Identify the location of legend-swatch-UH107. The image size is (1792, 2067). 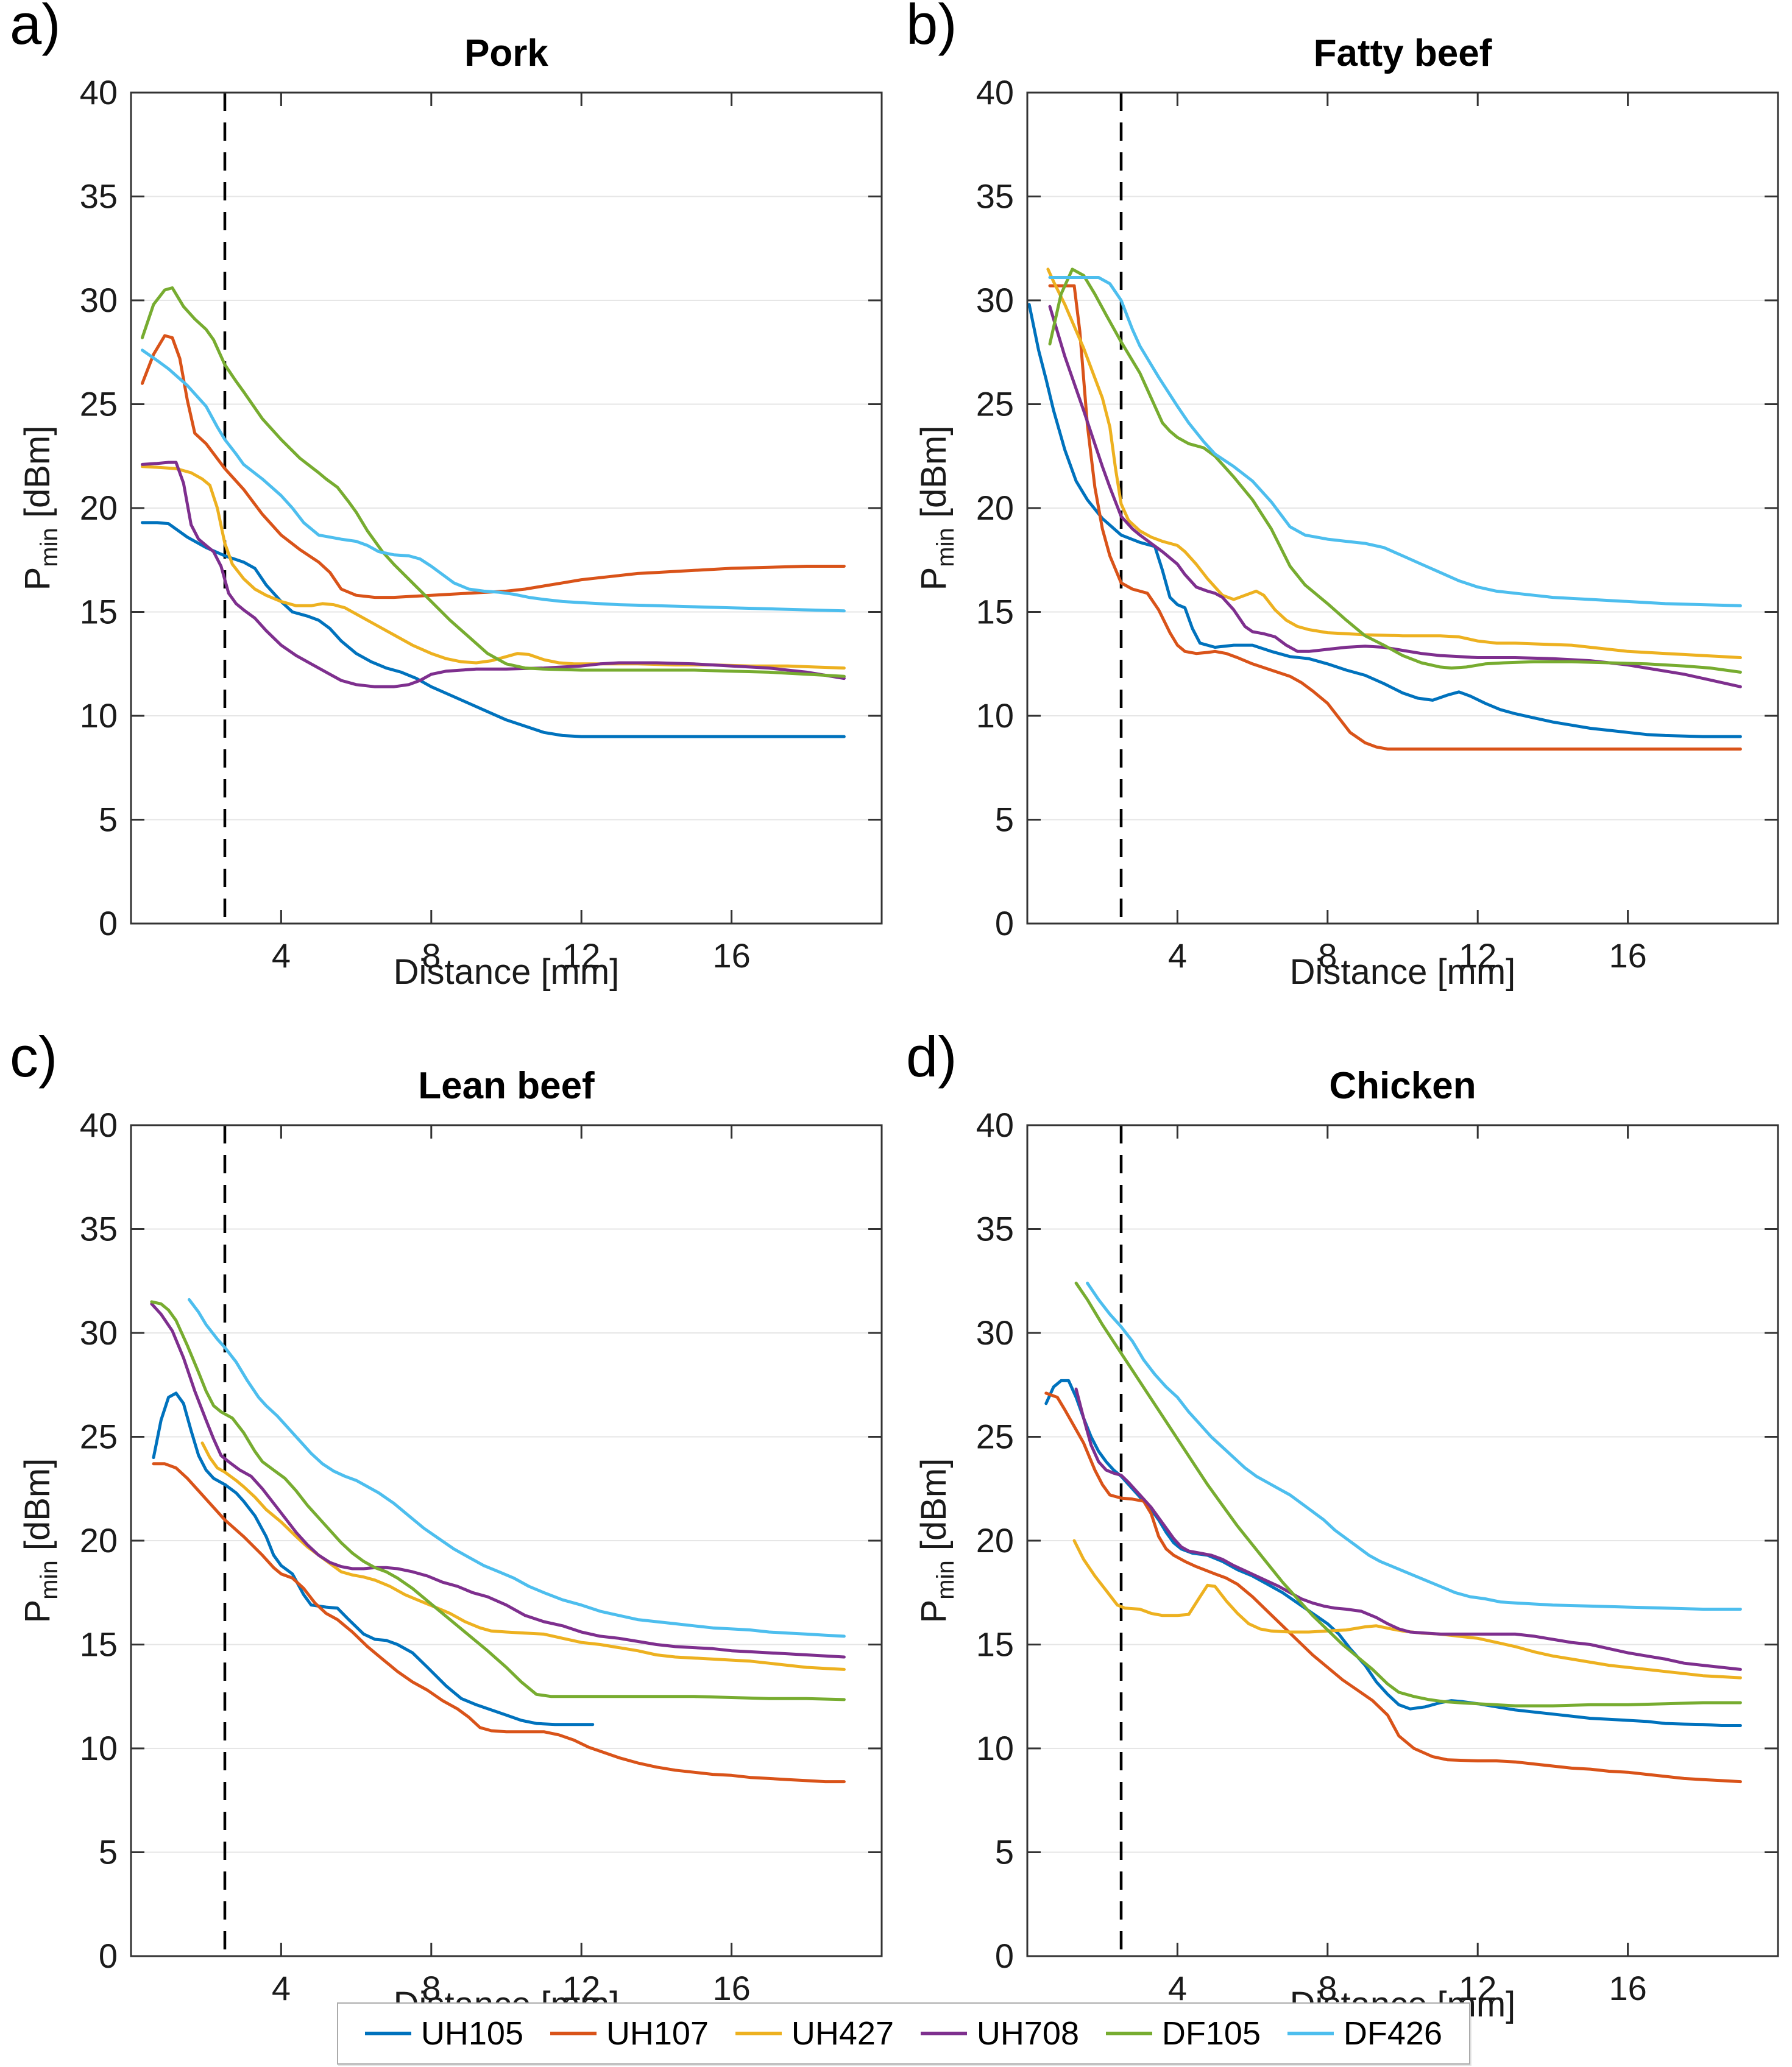
(573, 2034).